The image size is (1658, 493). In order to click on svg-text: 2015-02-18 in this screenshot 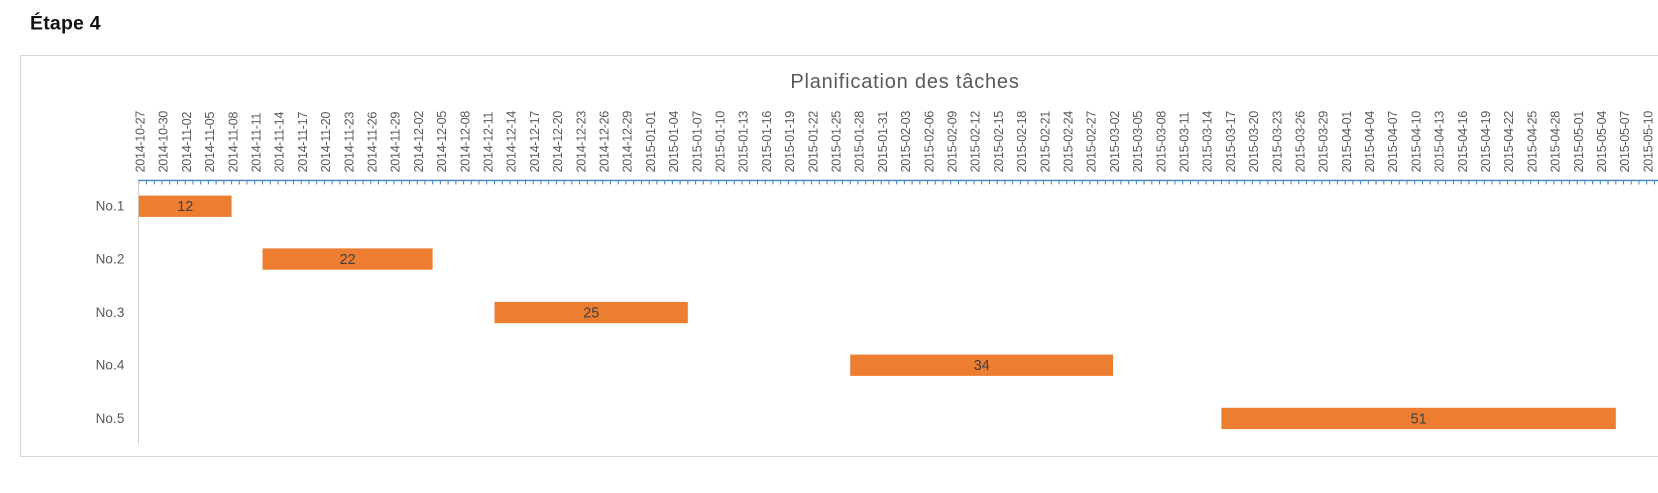, I will do `click(1022, 142)`.